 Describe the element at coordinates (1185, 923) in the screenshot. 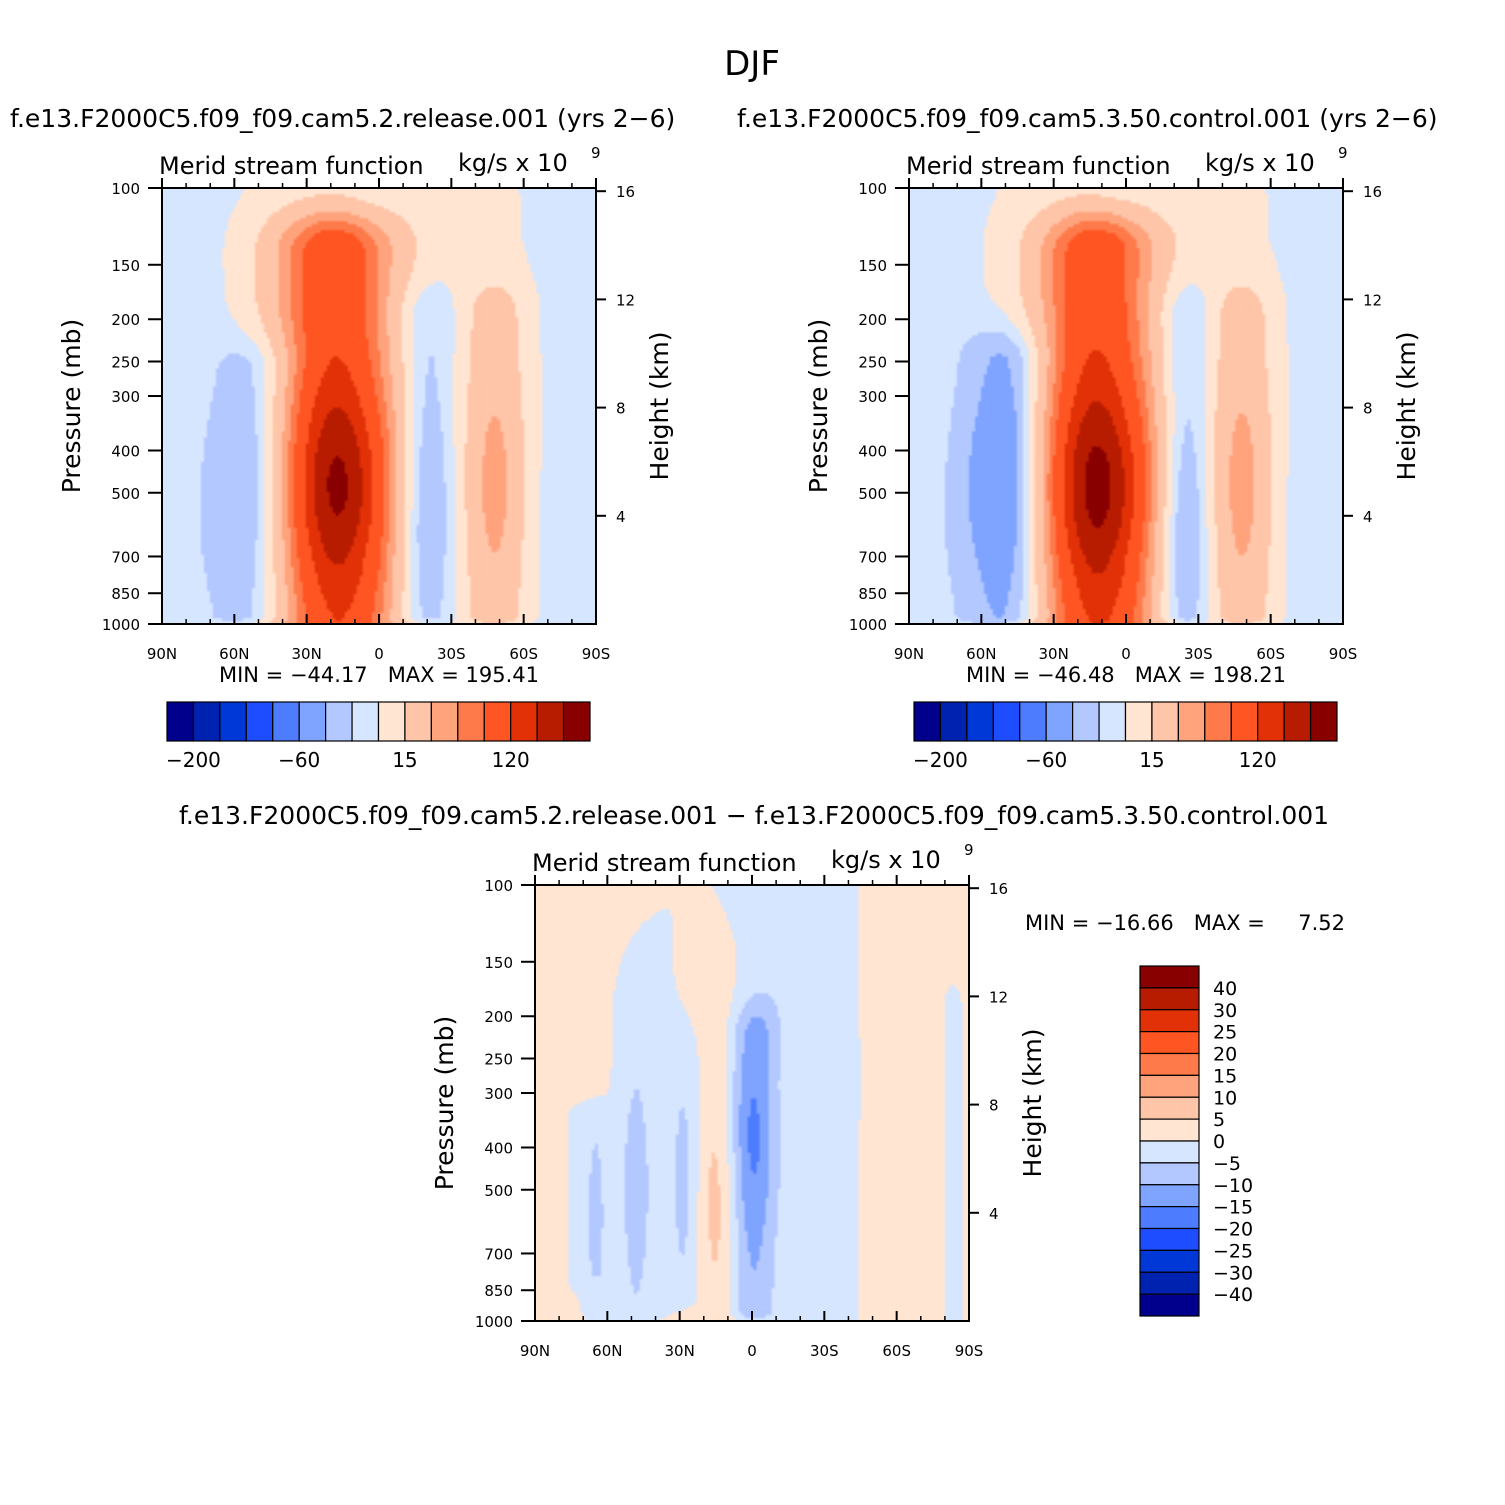

I see `min-max-stats: MIN = −16.66 MAX = 7.52` at that location.